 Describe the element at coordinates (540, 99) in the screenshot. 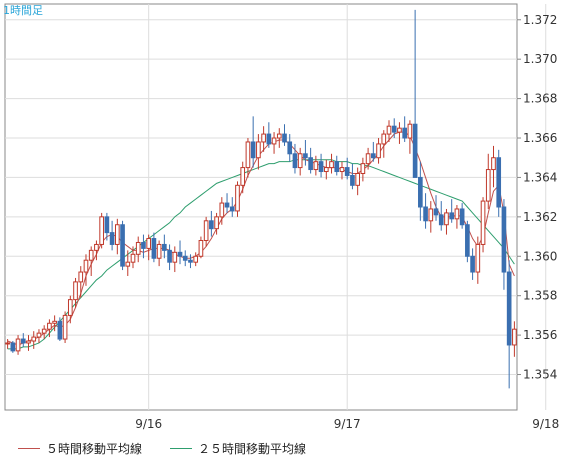

I see `y-tick-label: 1.368` at that location.